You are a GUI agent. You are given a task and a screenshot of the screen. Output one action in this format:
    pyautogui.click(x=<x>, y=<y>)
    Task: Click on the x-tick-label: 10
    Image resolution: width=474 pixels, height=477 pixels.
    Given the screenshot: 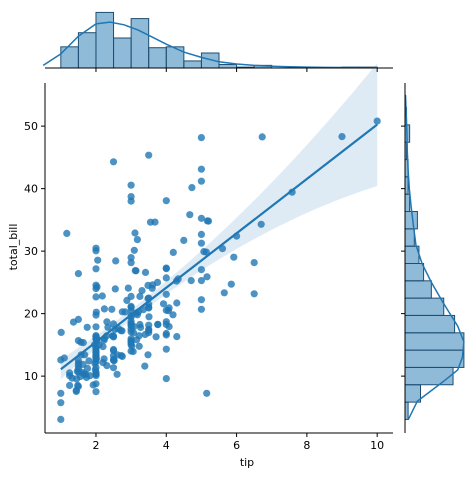 What is the action you would take?
    pyautogui.click(x=377, y=445)
    